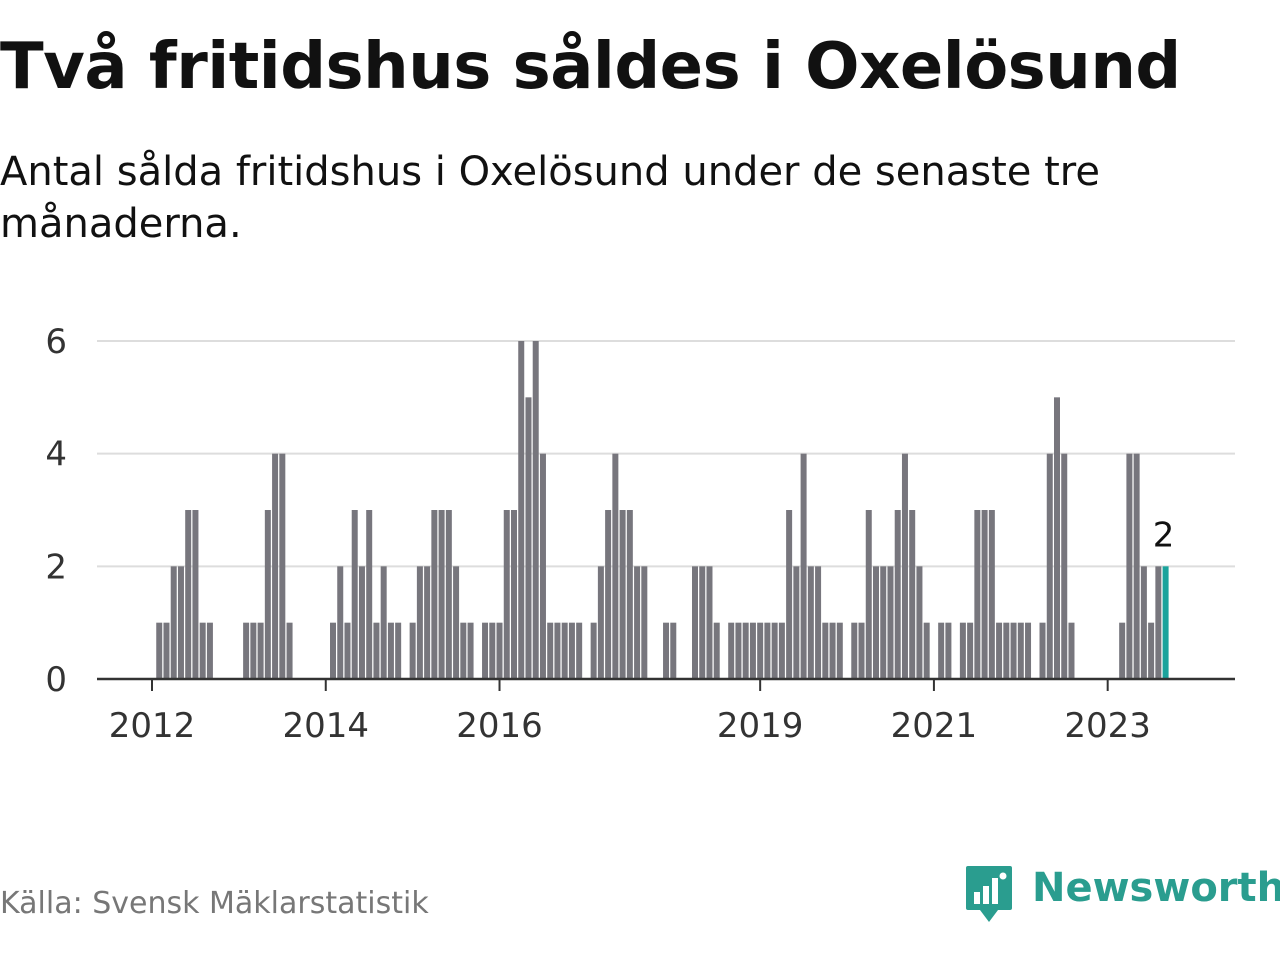 The image size is (1280, 960). What do you see at coordinates (325, 726) in the screenshot?
I see `x-tick-label: 2014` at bounding box center [325, 726].